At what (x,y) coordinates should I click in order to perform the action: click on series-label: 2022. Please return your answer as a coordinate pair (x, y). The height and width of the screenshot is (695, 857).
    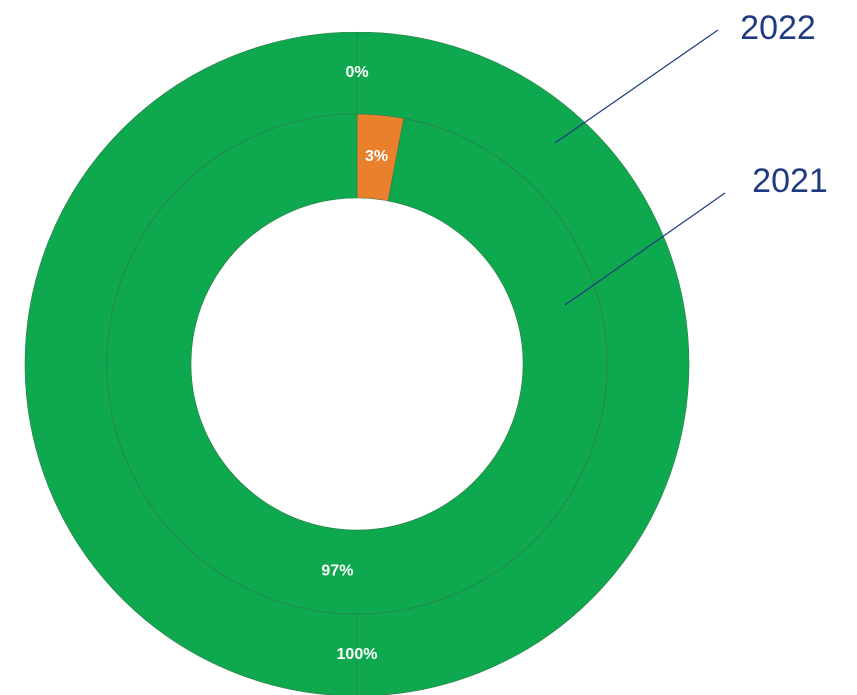
    Looking at the image, I should click on (778, 28).